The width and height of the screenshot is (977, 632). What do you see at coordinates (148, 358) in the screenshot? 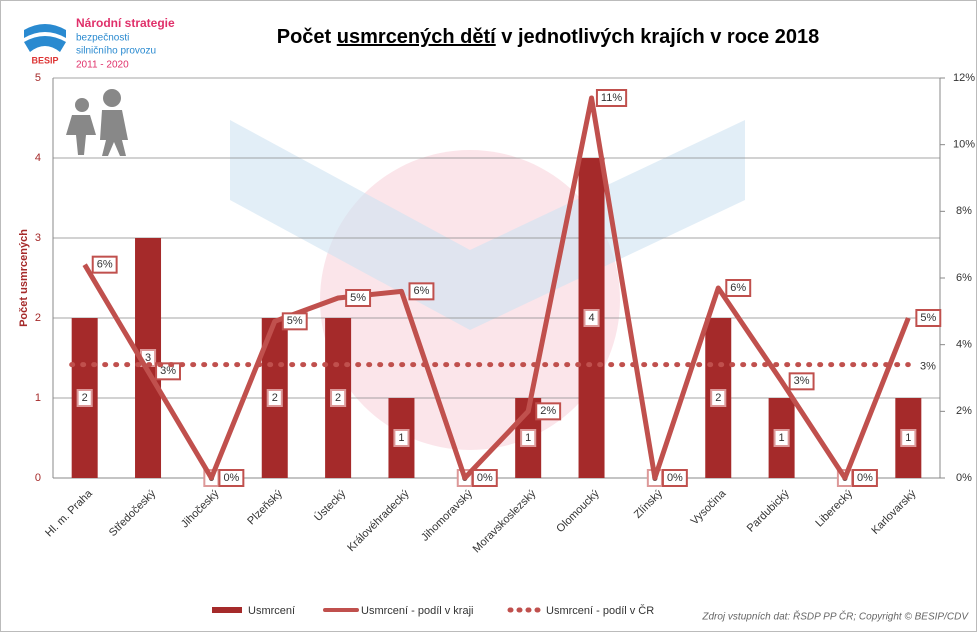
I see `data-label-text: 3` at bounding box center [148, 358].